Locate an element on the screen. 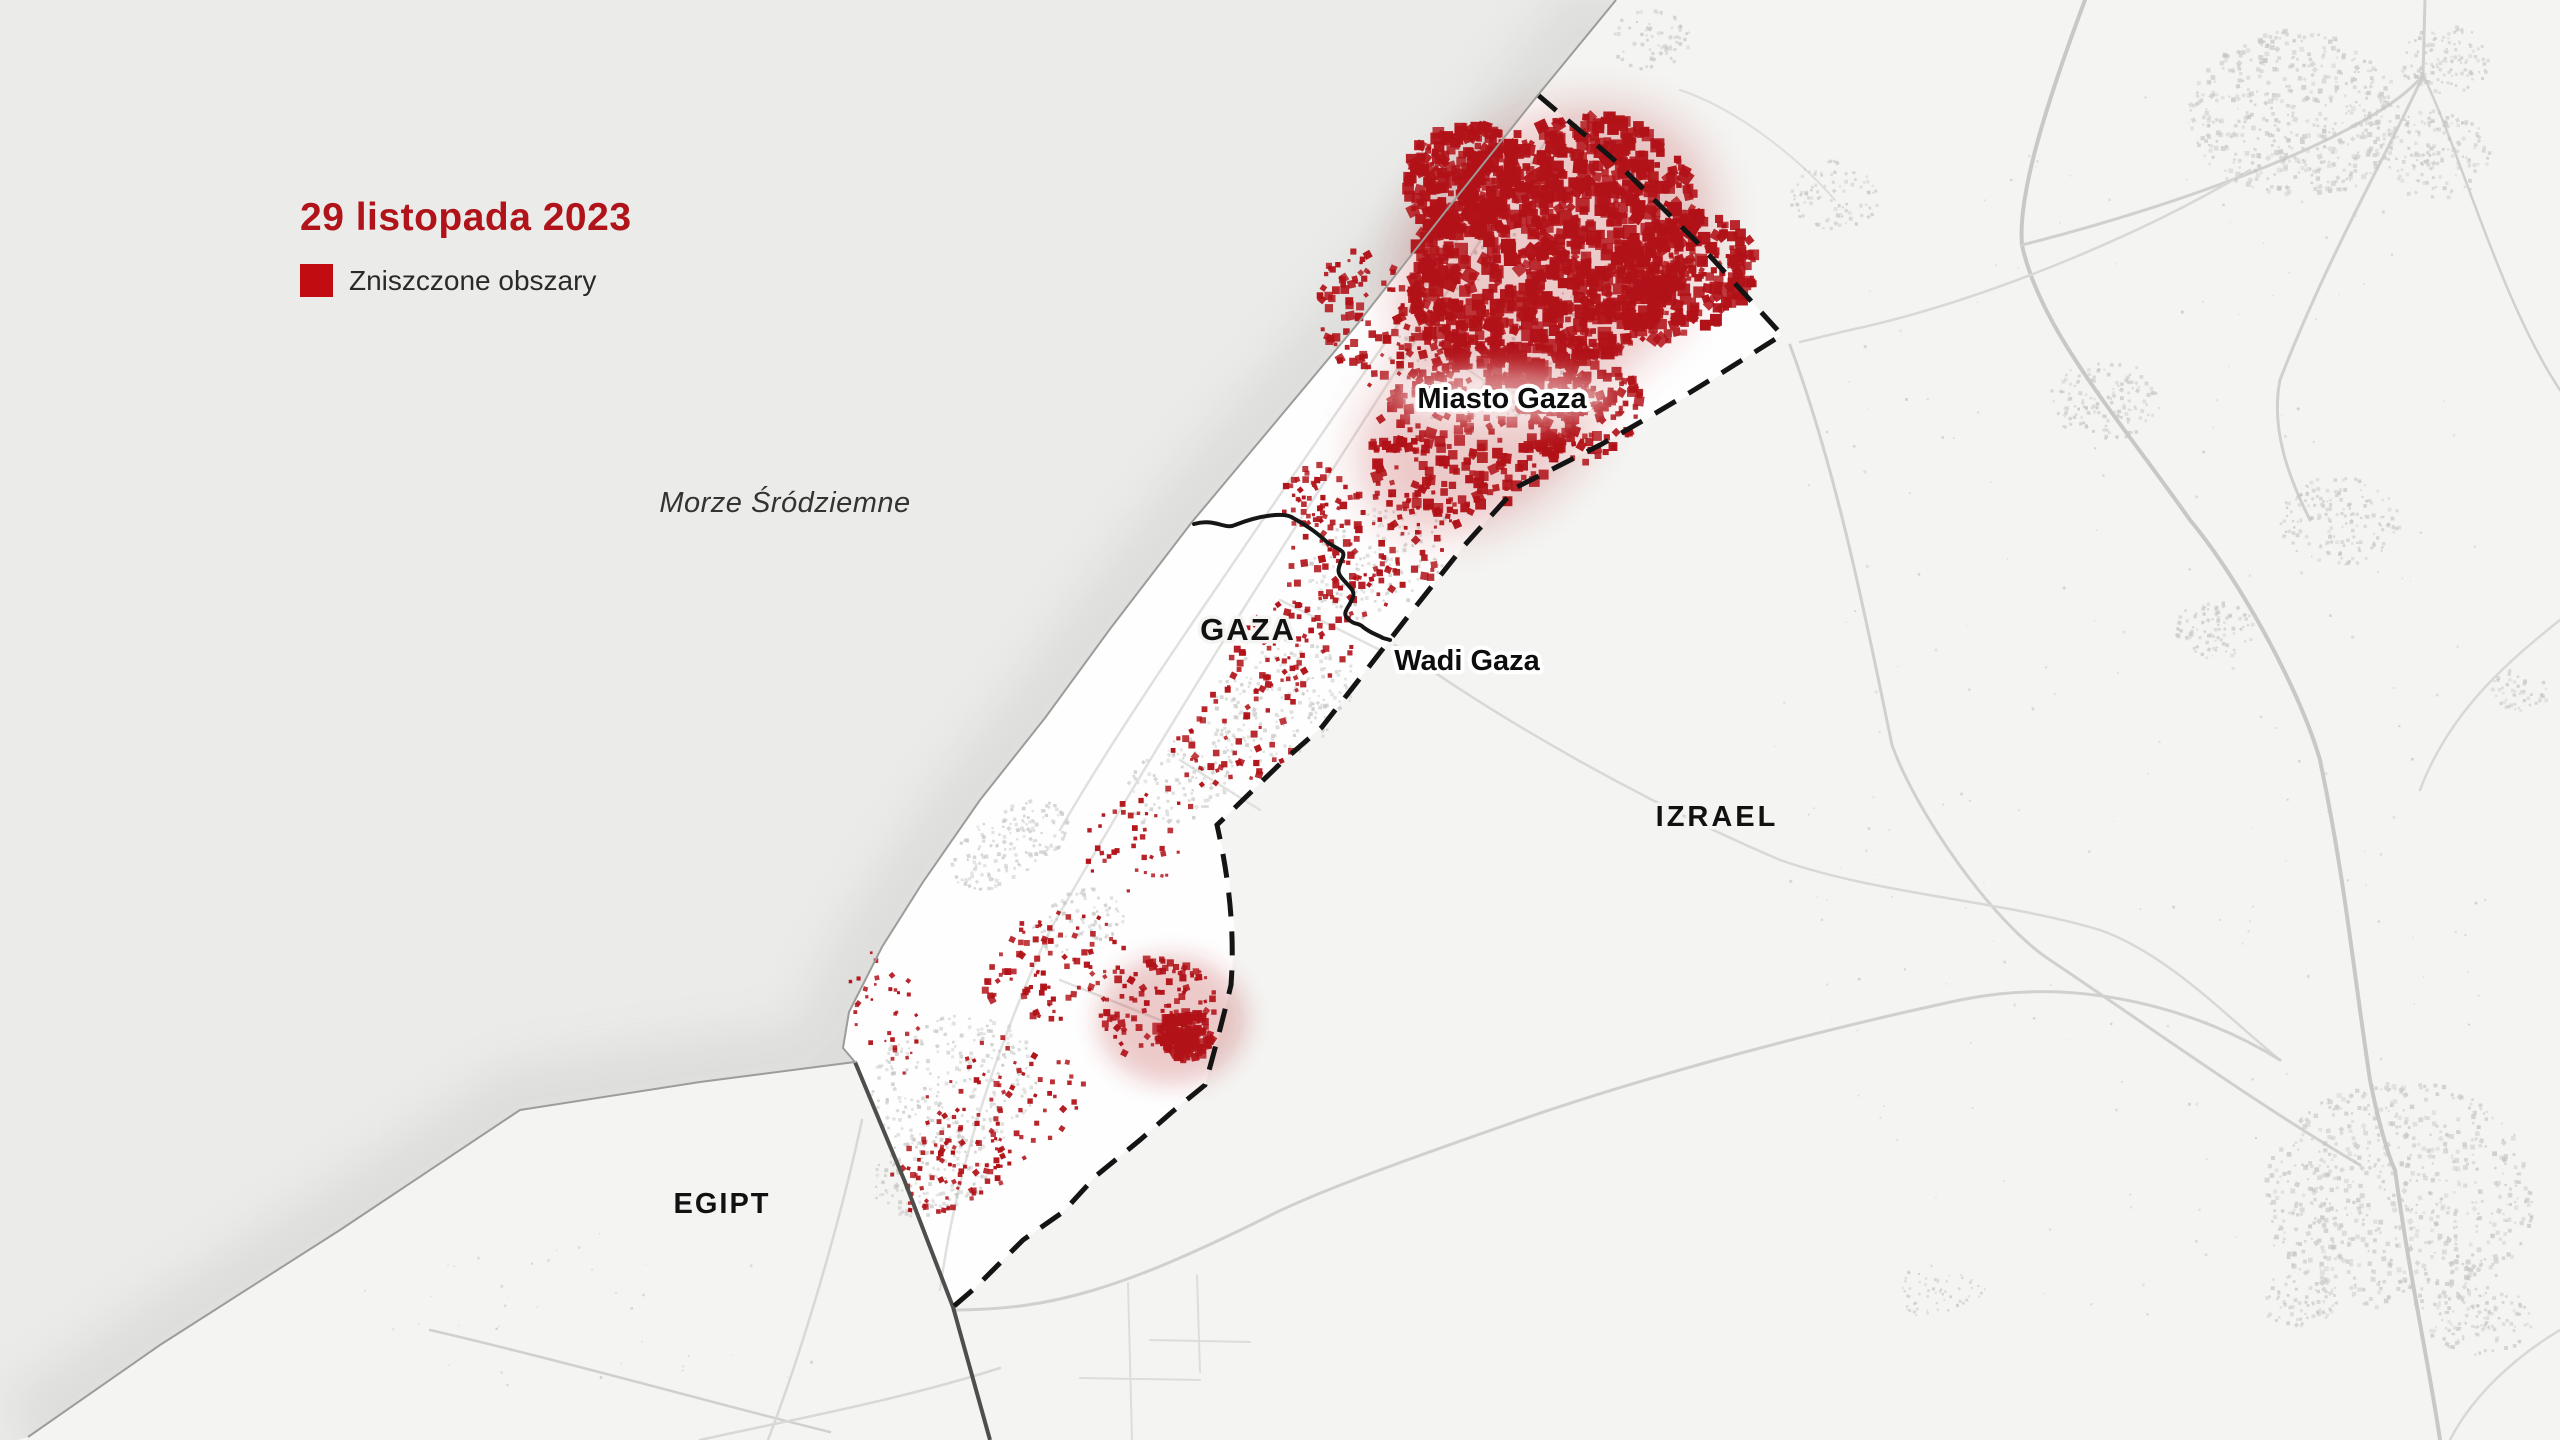 The width and height of the screenshot is (2560, 1440). legend-label: Zniszczone obszary is located at coordinates (473, 280).